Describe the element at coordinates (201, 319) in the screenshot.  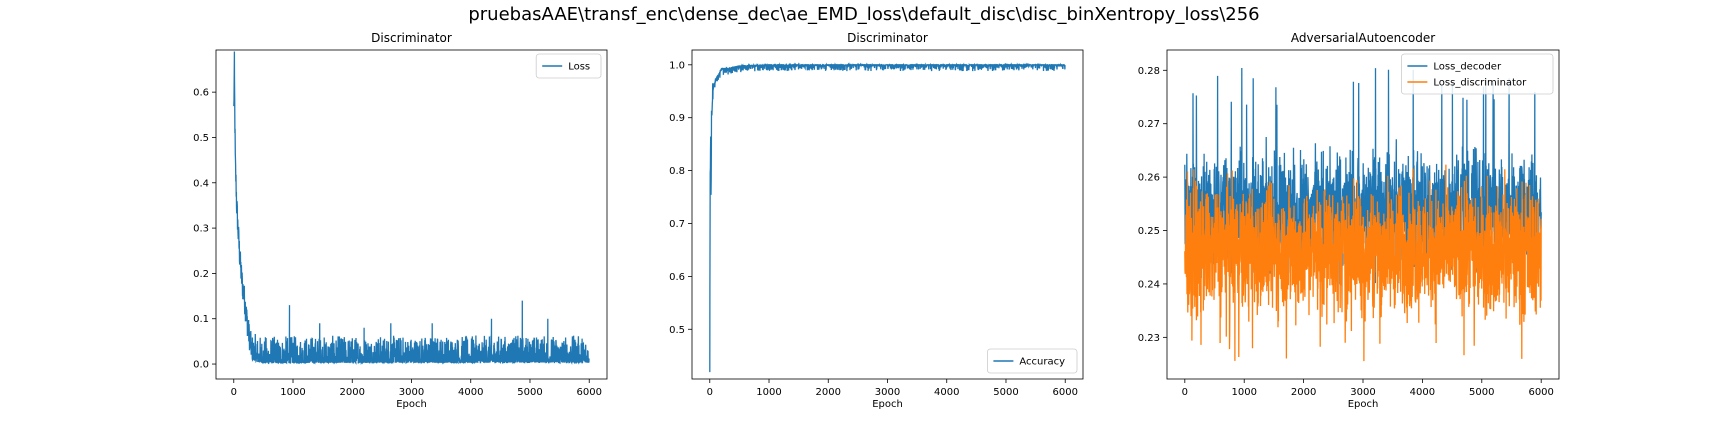
I see `y-tick-label: 0.1` at that location.